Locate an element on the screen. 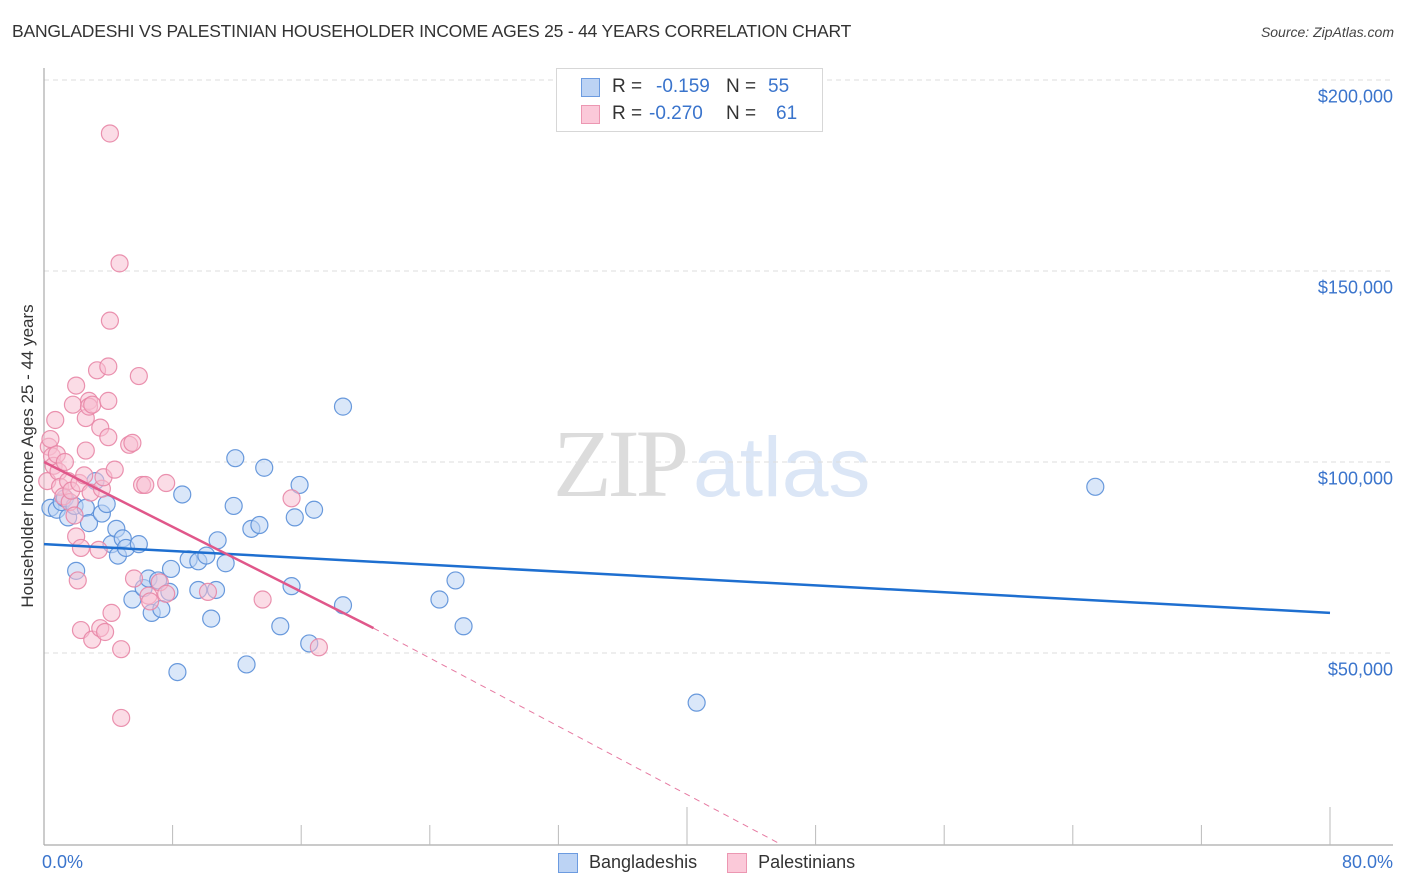 The height and width of the screenshot is (892, 1406). correlation-legend: R = -0.159 N = 55 R = -0.270 N = 61 is located at coordinates (689, 100).